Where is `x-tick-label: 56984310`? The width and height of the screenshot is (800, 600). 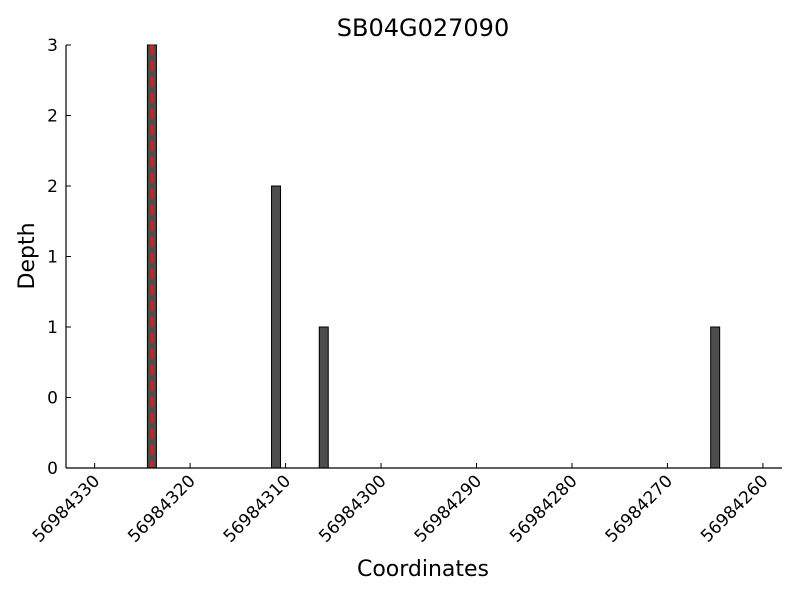
x-tick-label: 56984310 is located at coordinates (257, 508).